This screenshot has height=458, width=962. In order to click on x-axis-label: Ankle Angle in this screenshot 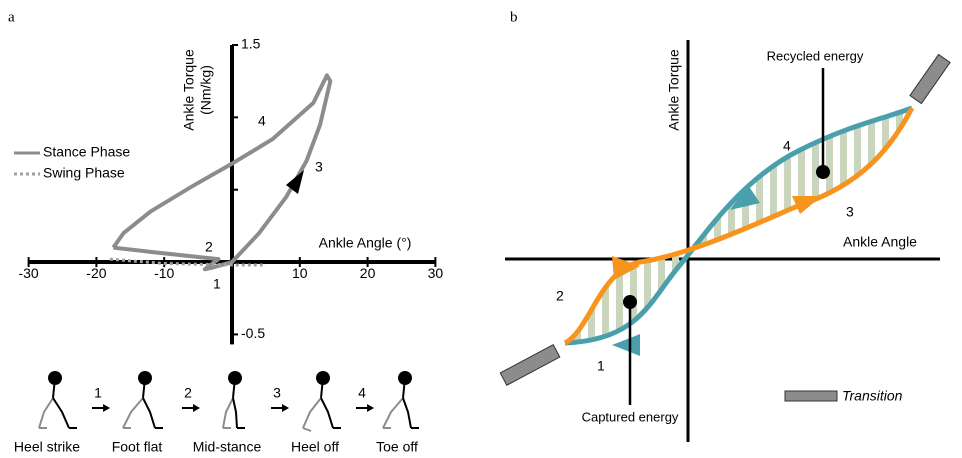, I will do `click(880, 242)`.